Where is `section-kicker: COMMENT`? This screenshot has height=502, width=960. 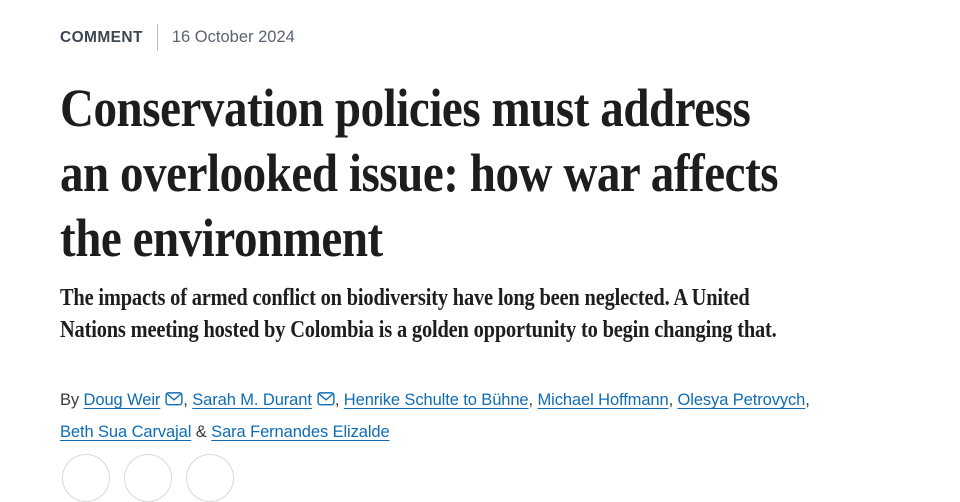 section-kicker: COMMENT is located at coordinates (101, 37).